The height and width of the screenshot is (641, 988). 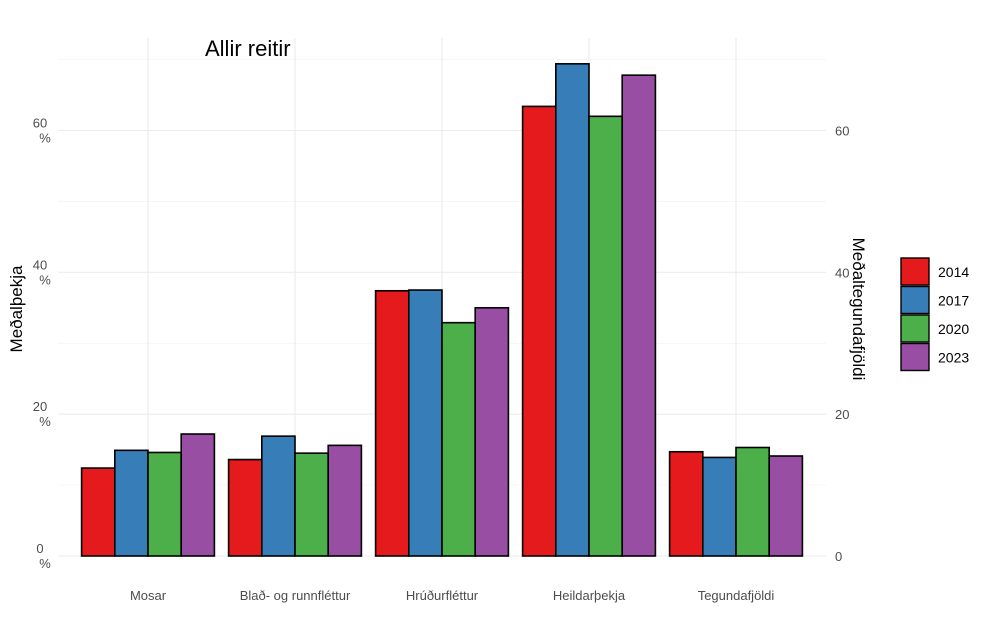 What do you see at coordinates (842, 272) in the screenshot?
I see `right-tick-label: 40` at bounding box center [842, 272].